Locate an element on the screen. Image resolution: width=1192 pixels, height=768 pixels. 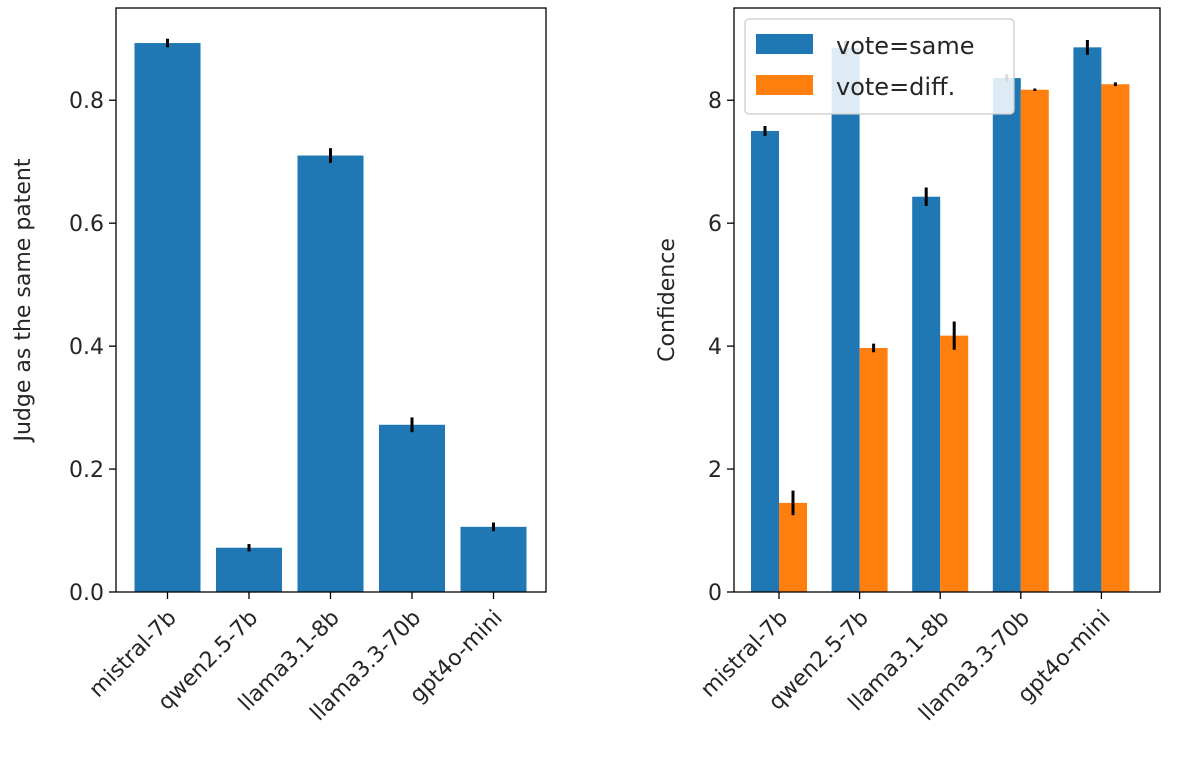
y-axis-label: Confidence is located at coordinates (667, 300).